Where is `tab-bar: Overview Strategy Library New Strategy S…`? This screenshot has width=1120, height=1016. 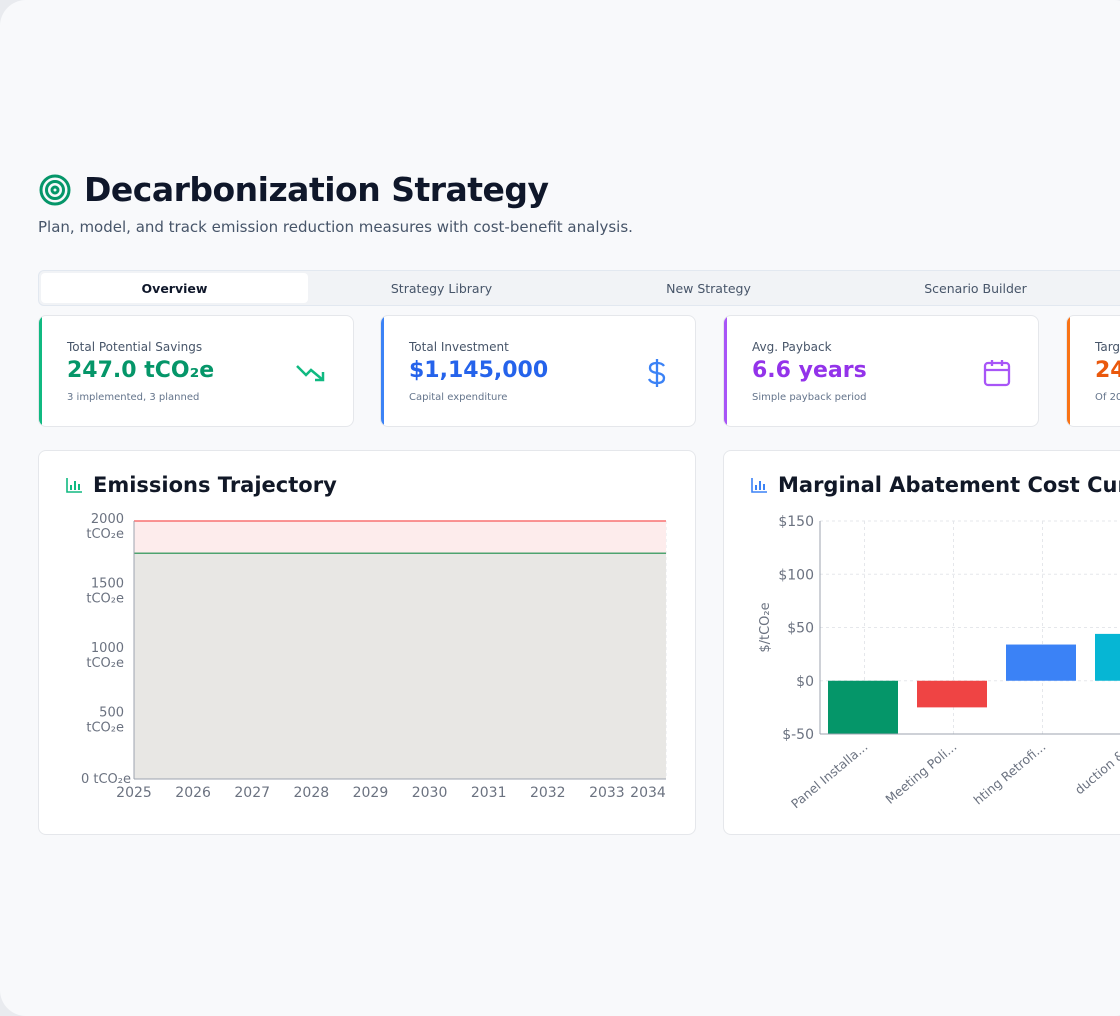
tab-bar: Overview Strategy Library New Strategy S… is located at coordinates (579, 288).